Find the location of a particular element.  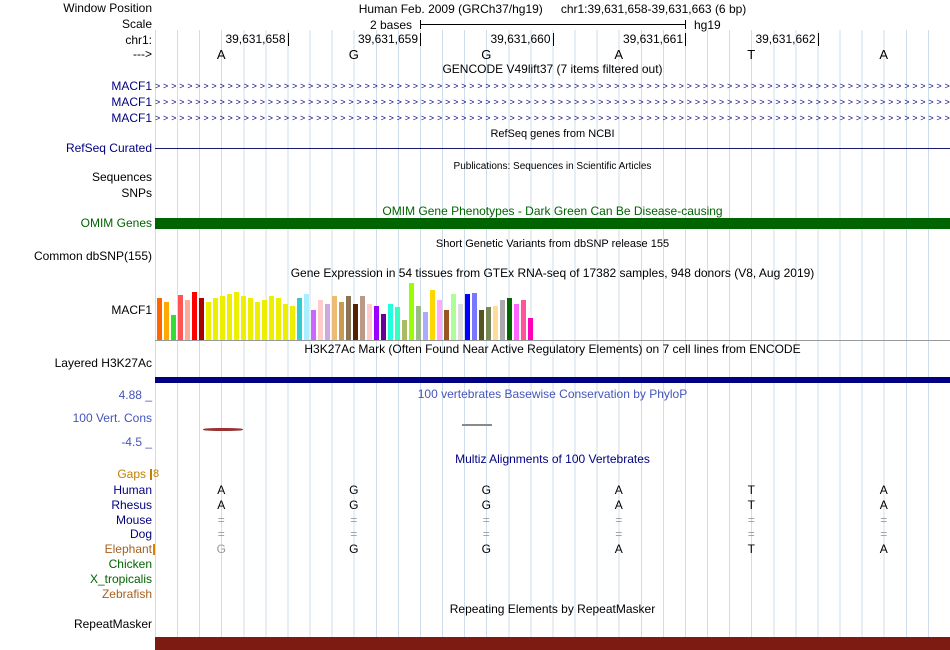

gencode-transcript-label-1: MACF1 is located at coordinates (131, 86).